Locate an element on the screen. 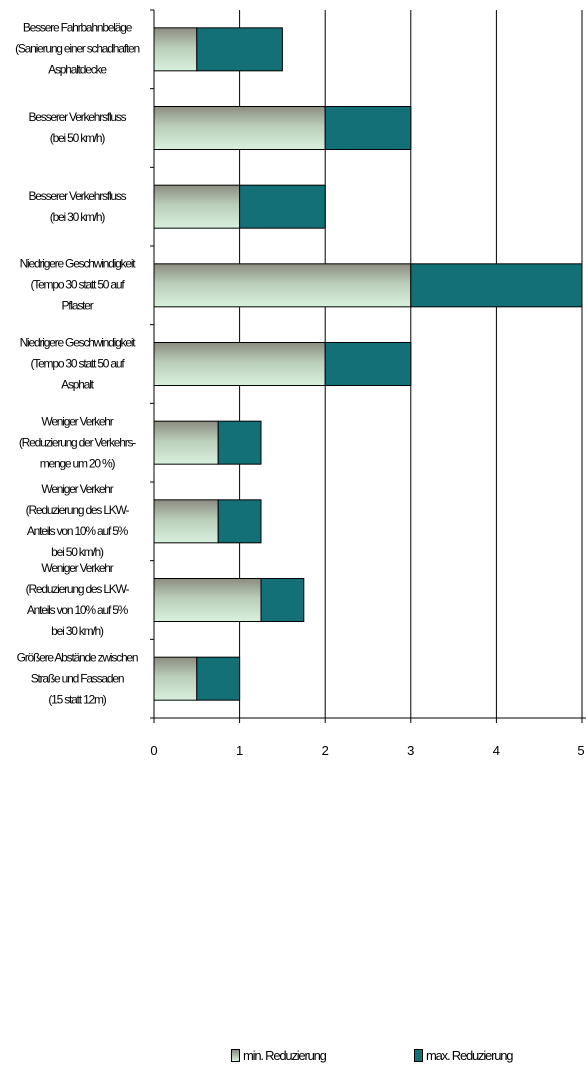  legend-label-min: min. Reduzierung is located at coordinates (285, 1055).